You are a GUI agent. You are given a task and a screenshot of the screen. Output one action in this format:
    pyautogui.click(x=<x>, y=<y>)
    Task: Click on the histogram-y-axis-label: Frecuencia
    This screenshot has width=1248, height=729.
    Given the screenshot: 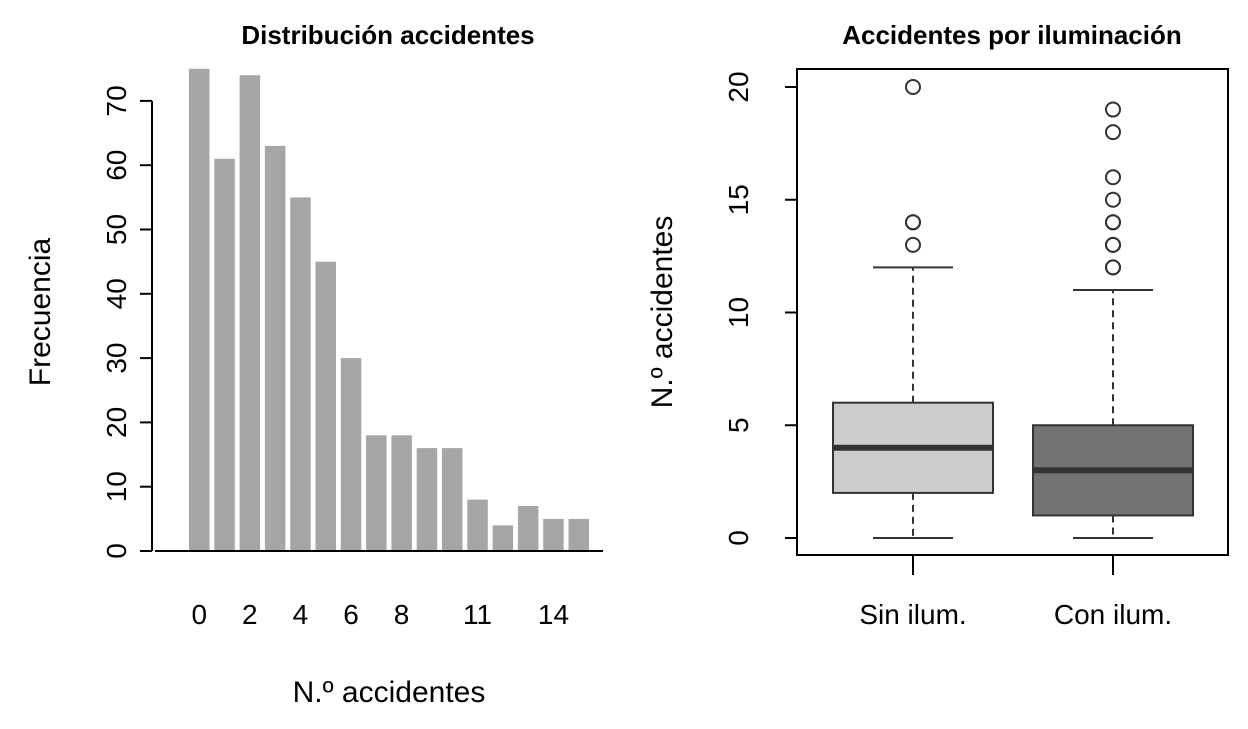 What is the action you would take?
    pyautogui.click(x=40, y=311)
    